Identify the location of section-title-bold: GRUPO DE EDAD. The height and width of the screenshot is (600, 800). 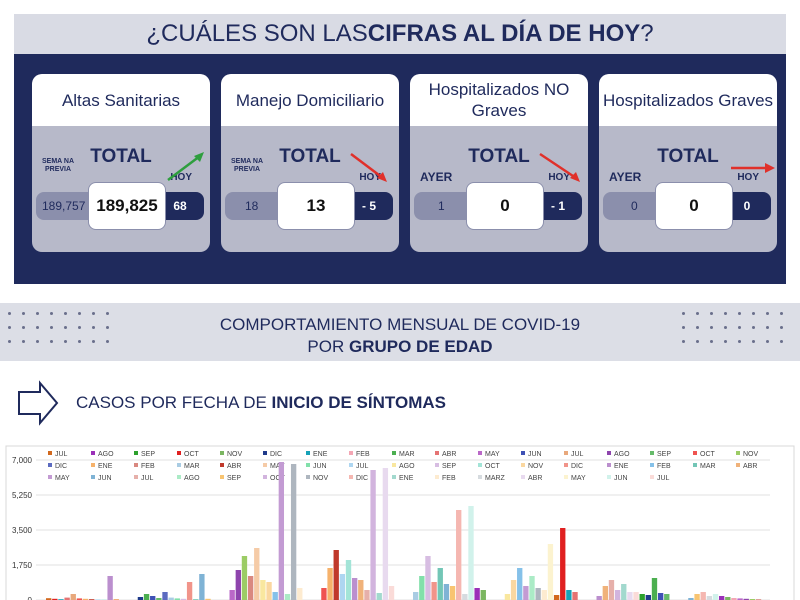
(420, 346).